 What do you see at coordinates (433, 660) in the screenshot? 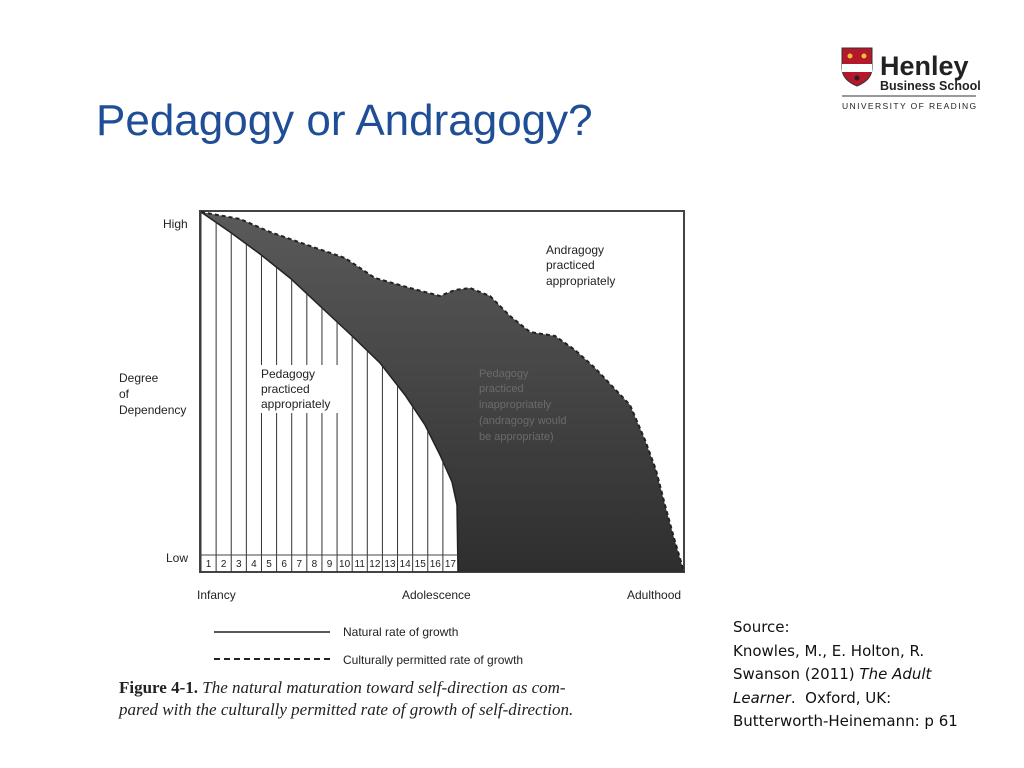
I see `legend-label: Culturally permitted rate of growth` at bounding box center [433, 660].